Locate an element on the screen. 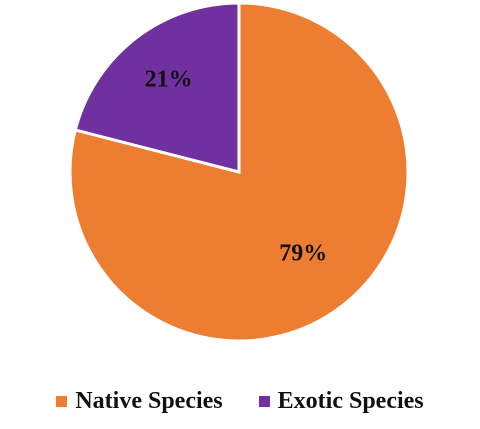 Image resolution: width=480 pixels, height=429 pixels. legend-item-native: Native Species is located at coordinates (139, 401).